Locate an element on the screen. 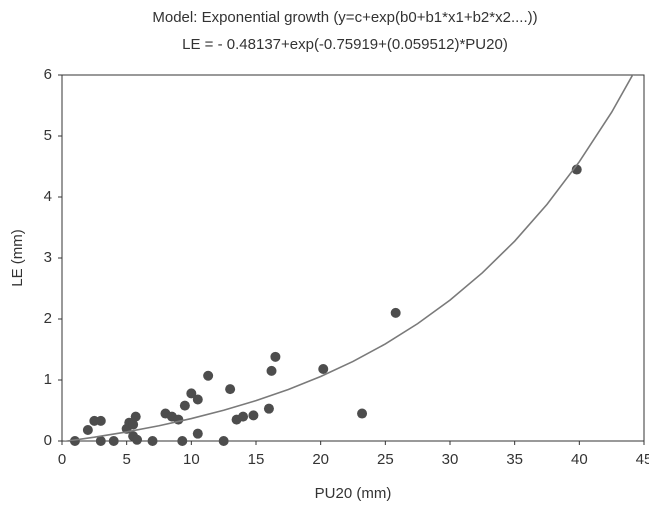 Image resolution: width=649 pixels, height=507 pixels. y-tick-label: 0 is located at coordinates (48, 440).